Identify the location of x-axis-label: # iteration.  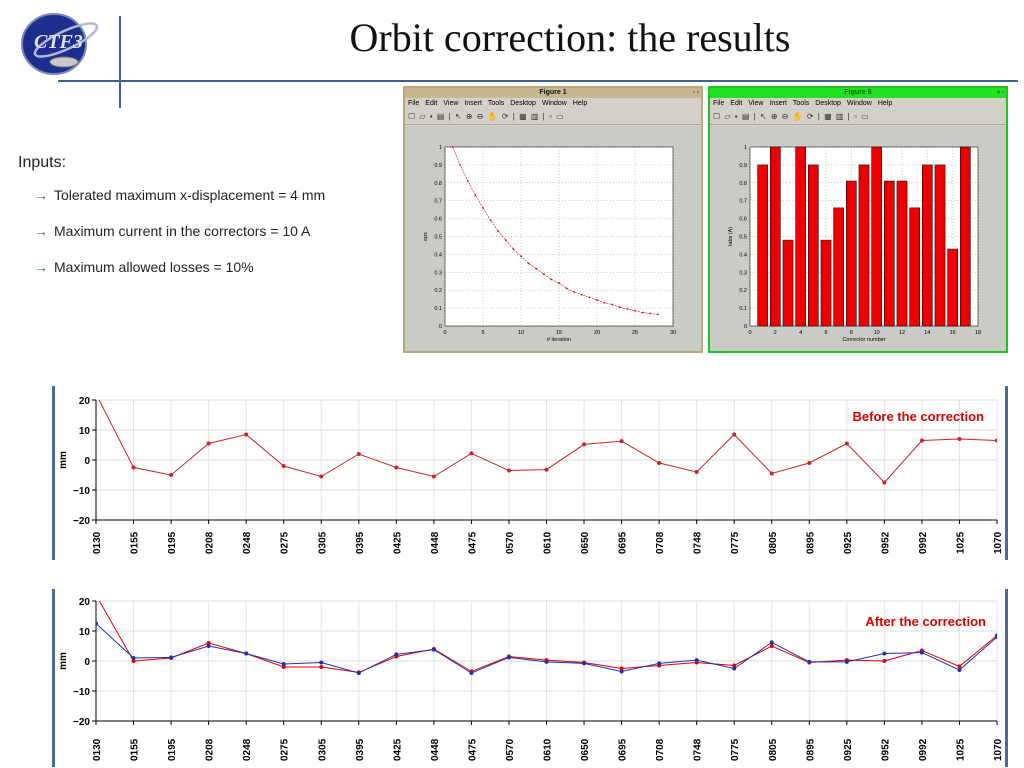
(559, 340).